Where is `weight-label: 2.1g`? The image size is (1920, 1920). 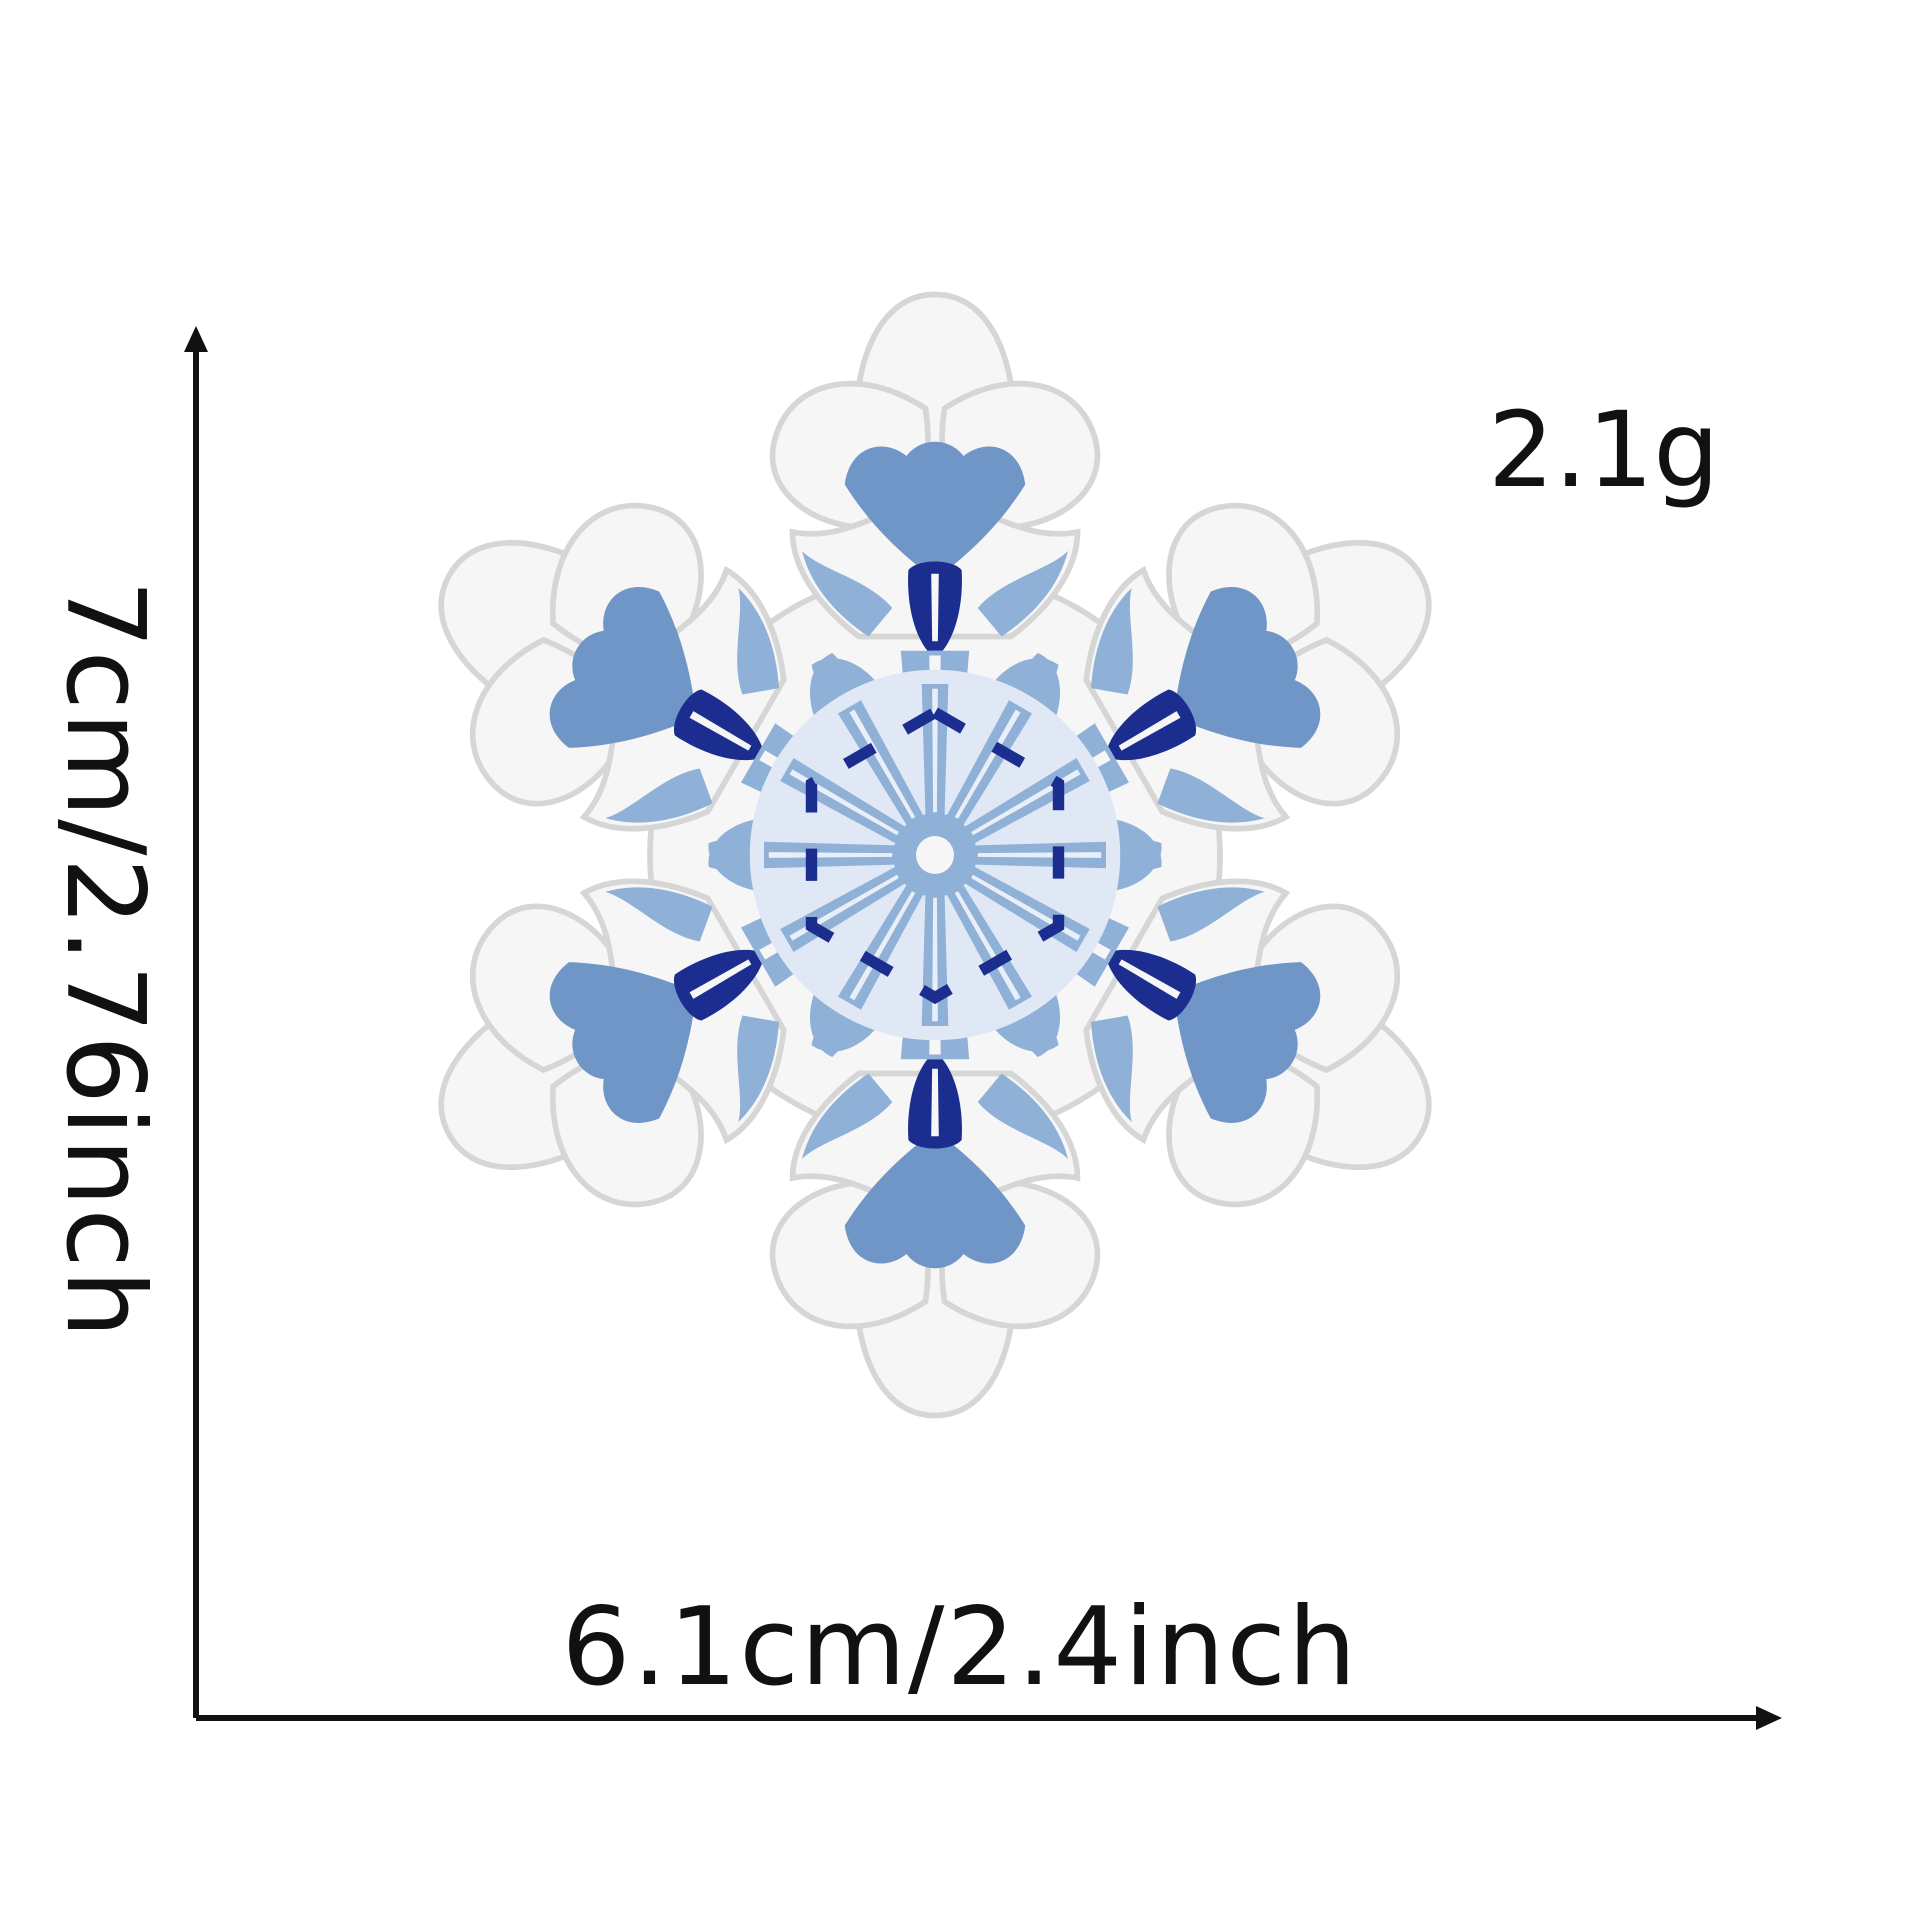
weight-label: 2.1g is located at coordinates (1604, 450).